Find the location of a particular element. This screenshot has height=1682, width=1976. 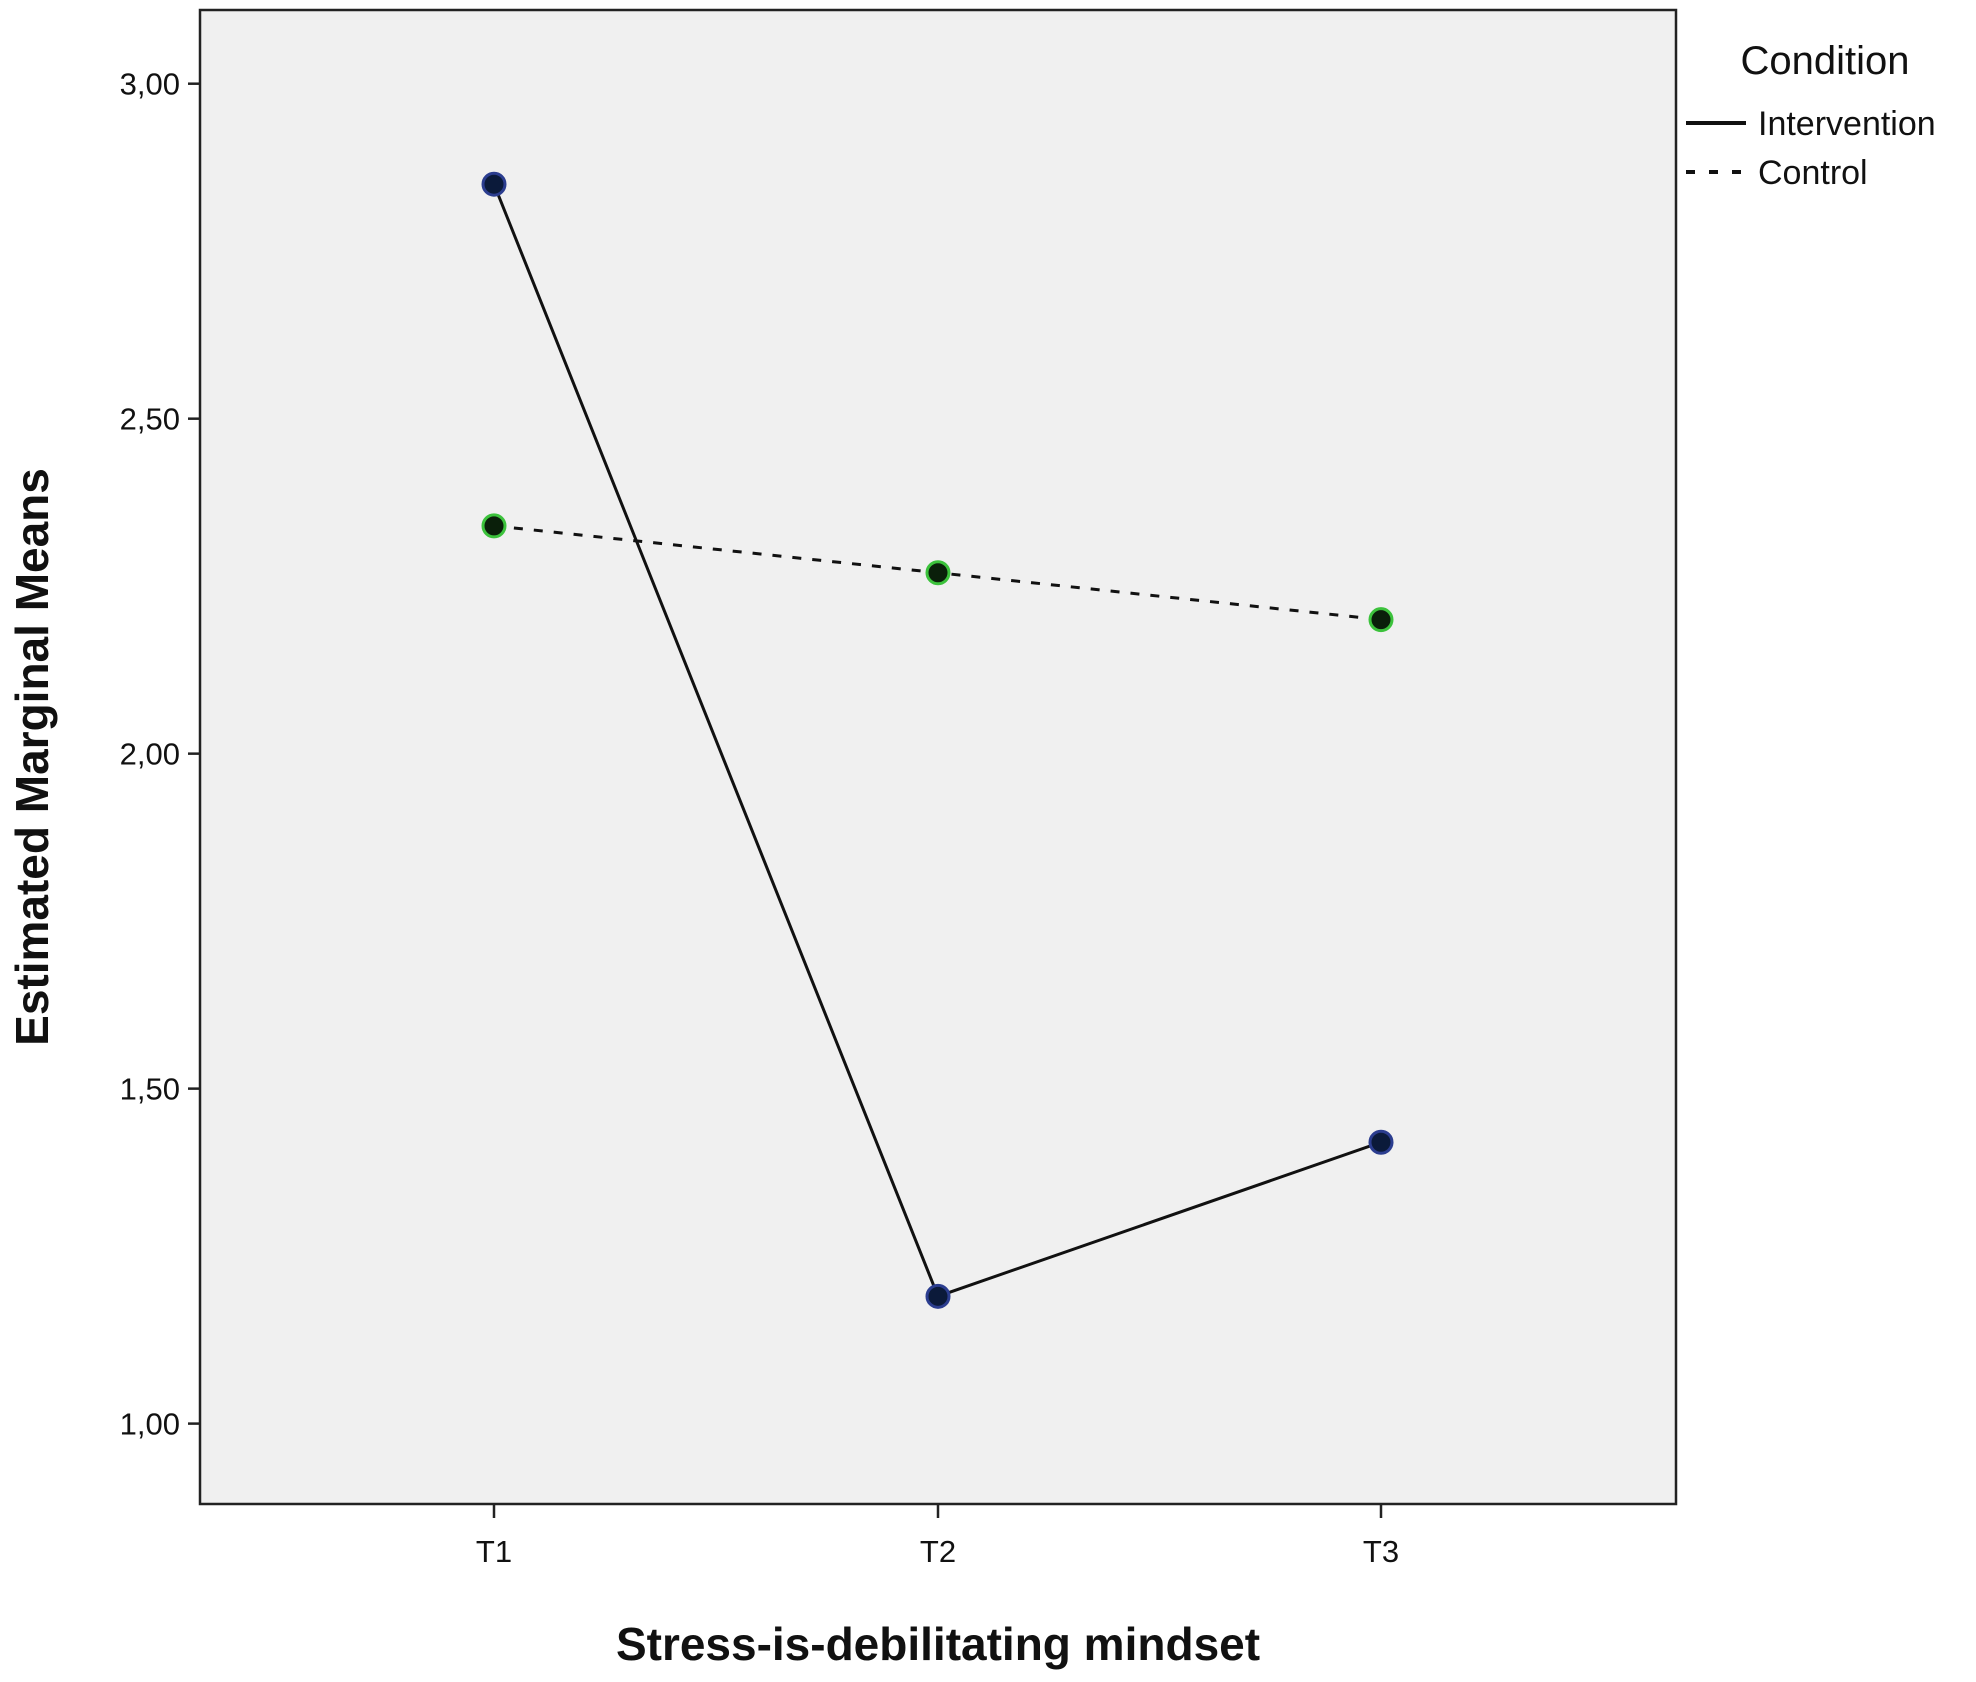

legend-label-control: Control is located at coordinates (1813, 173).